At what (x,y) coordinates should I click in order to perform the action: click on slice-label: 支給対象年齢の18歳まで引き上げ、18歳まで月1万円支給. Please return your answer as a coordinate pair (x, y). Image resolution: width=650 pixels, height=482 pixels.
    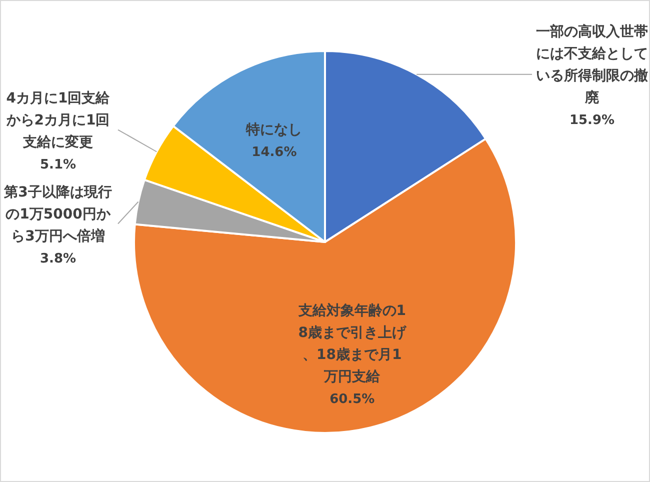
    Looking at the image, I should click on (352, 343).